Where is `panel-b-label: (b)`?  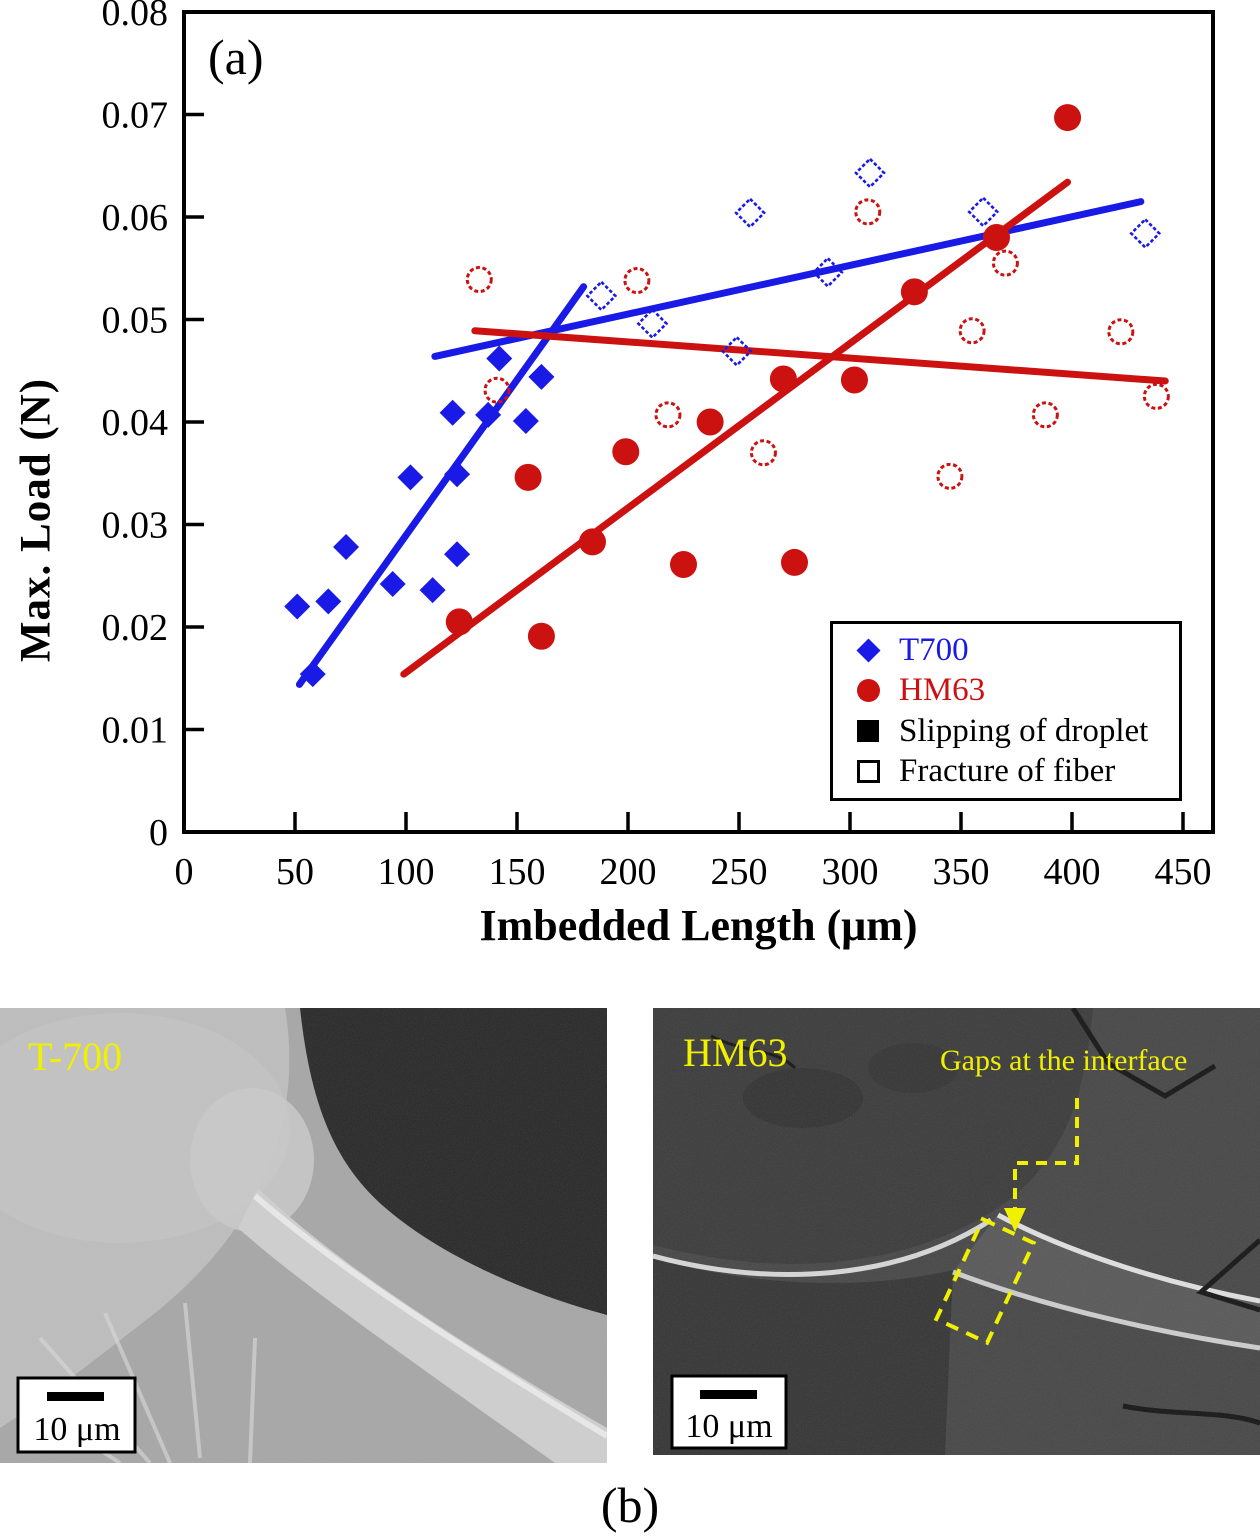 panel-b-label: (b) is located at coordinates (630, 1505).